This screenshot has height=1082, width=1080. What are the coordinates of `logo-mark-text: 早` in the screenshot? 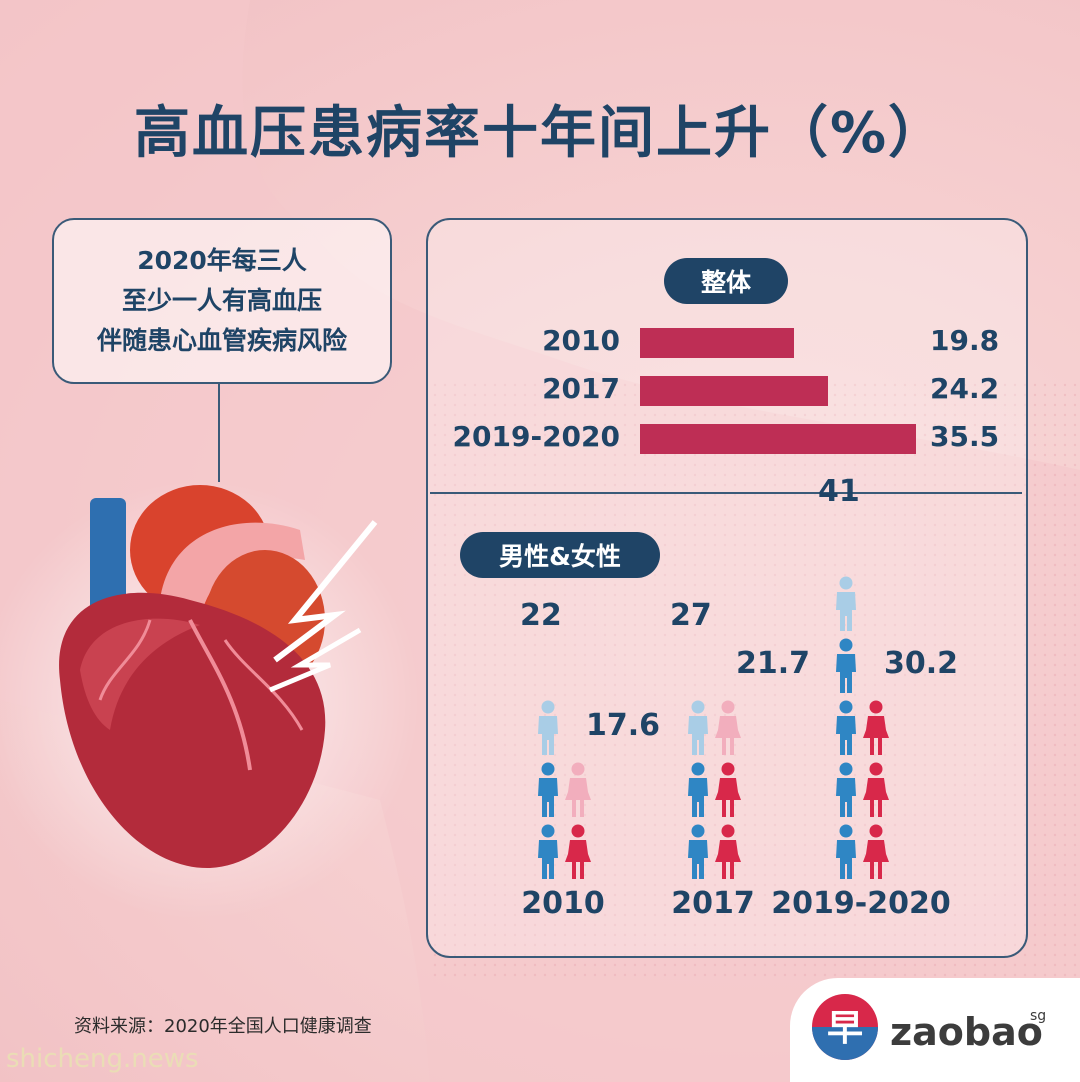 It's located at (845, 1028).